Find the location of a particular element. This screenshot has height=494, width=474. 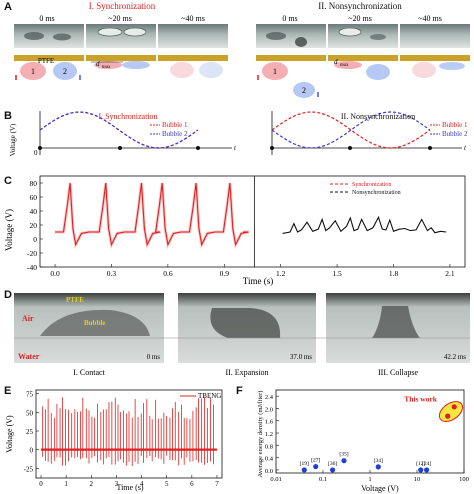

panel-c-ytick-label-0: -40 is located at coordinates (32, 267).